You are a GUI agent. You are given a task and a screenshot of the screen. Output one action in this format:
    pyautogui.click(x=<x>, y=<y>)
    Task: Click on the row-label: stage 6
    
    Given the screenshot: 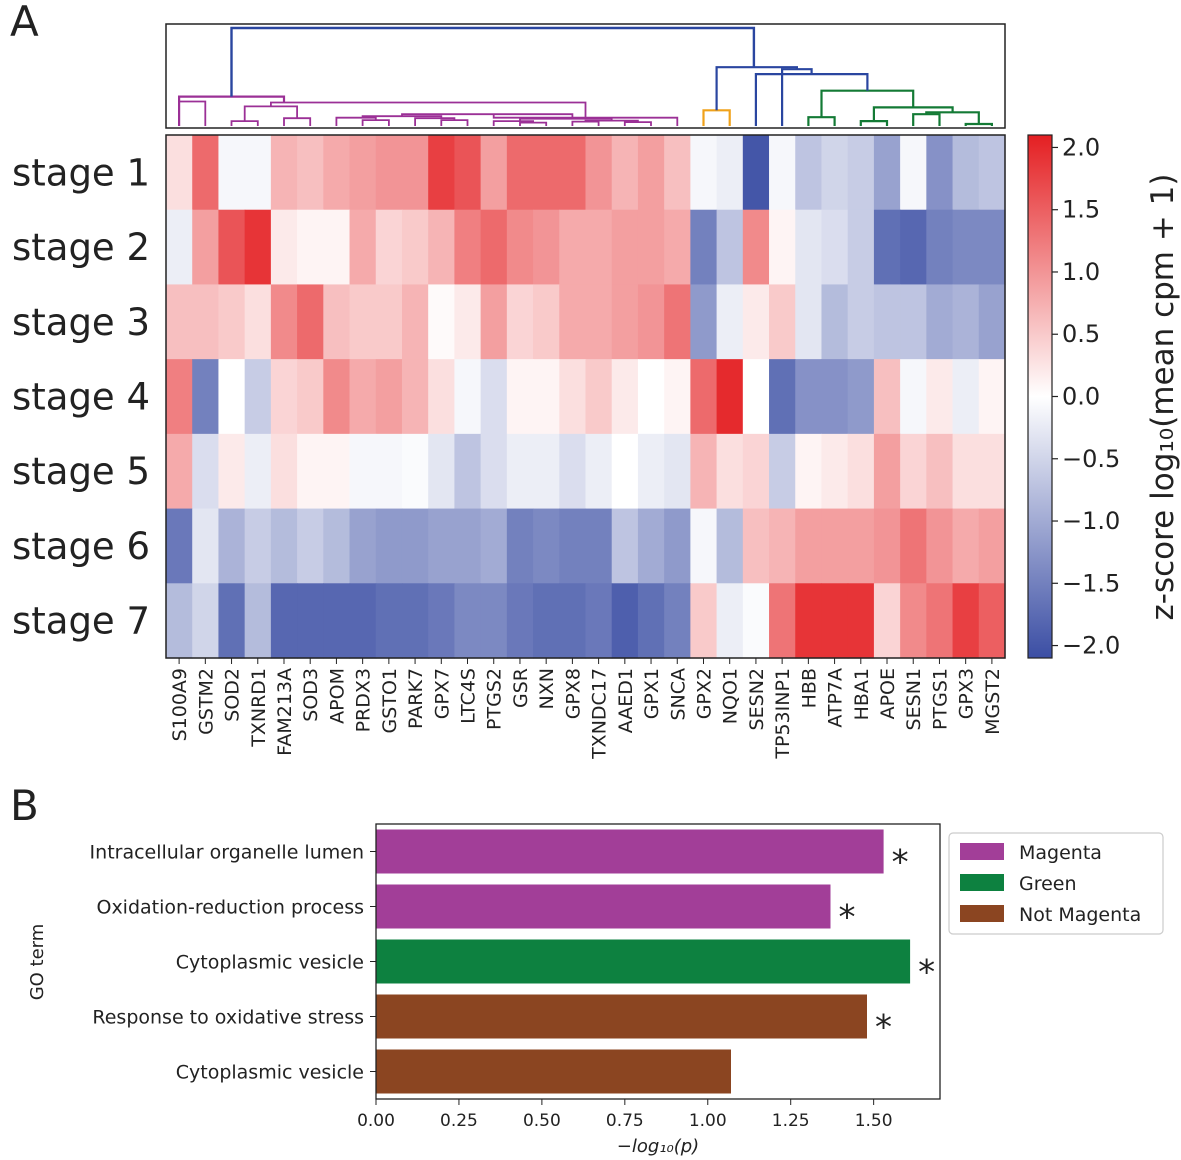 What is the action you would take?
    pyautogui.click(x=81, y=546)
    